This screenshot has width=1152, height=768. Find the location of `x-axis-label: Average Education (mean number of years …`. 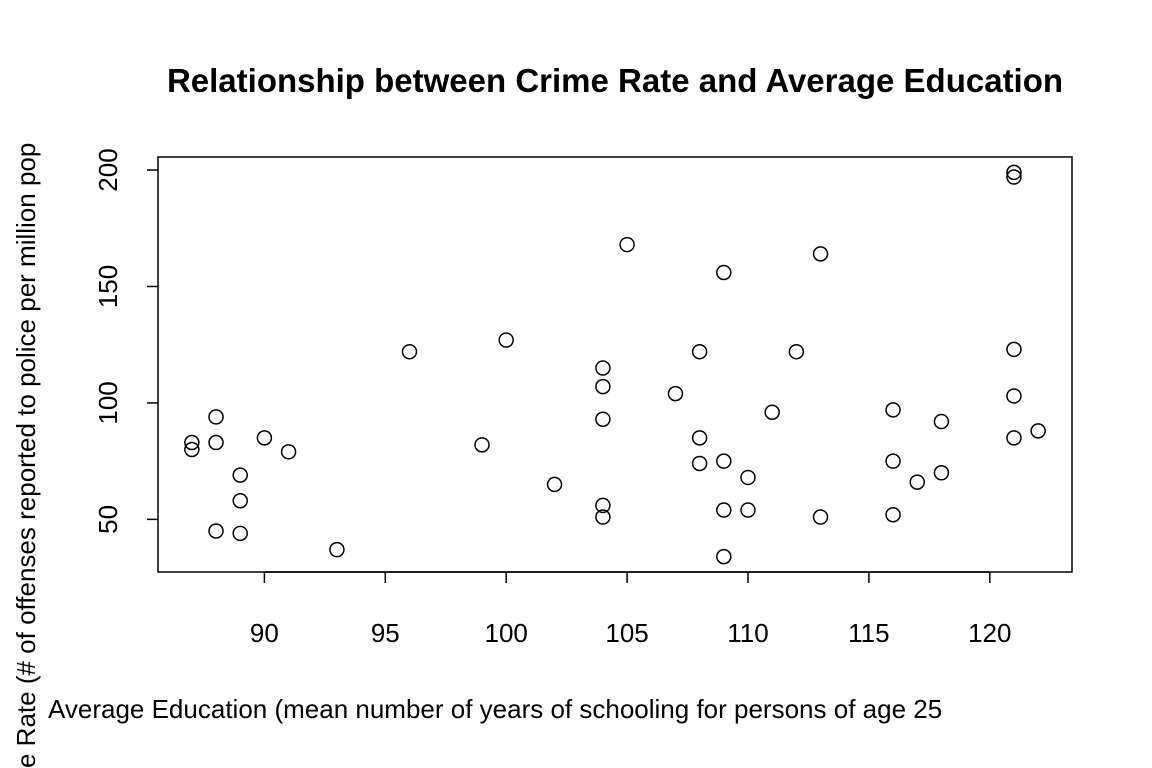

x-axis-label: Average Education (mean number of years … is located at coordinates (495, 709).